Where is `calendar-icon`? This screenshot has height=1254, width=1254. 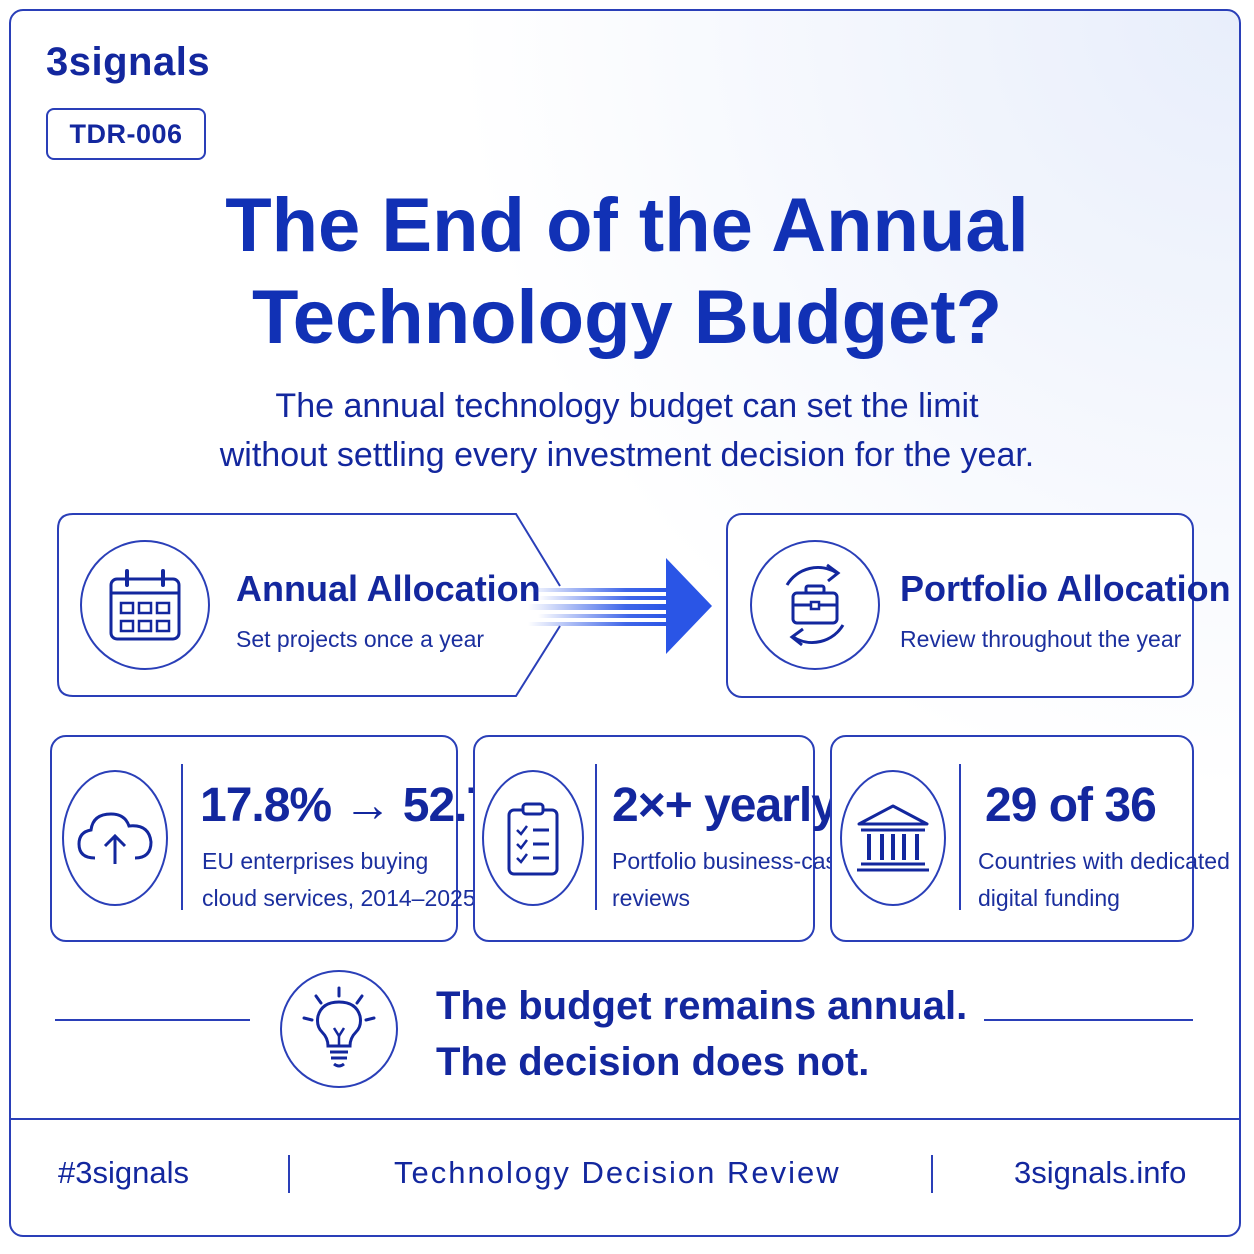 calendar-icon is located at coordinates (145, 605).